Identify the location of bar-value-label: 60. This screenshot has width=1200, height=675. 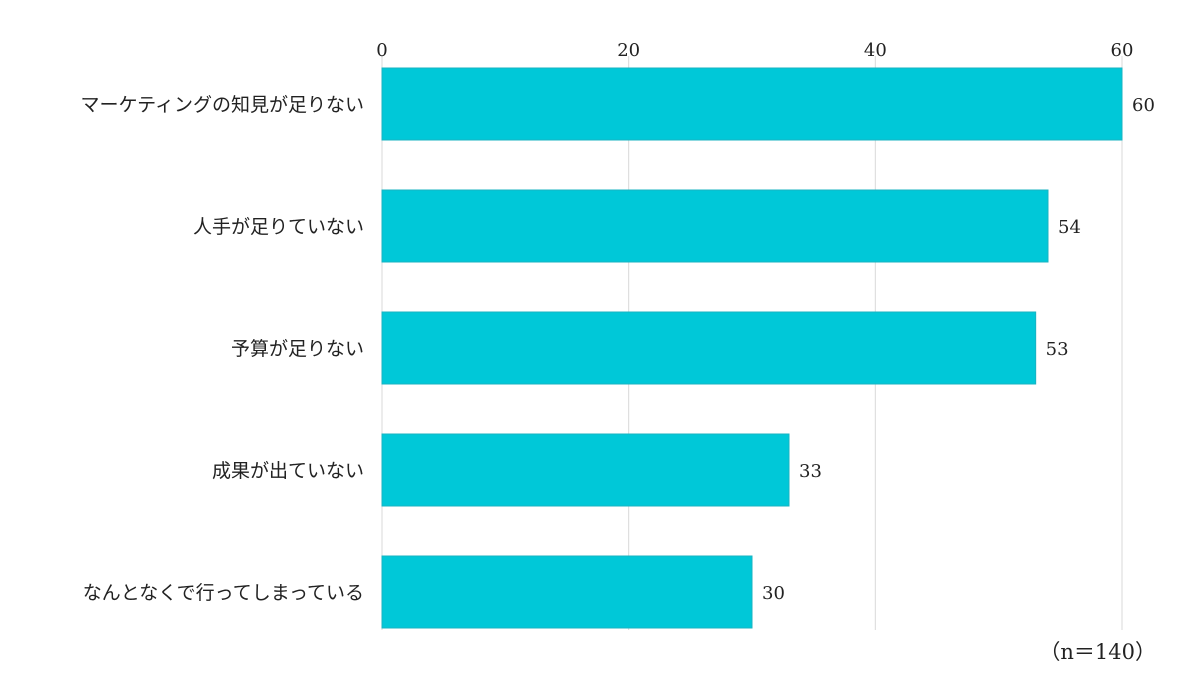
(1143, 105).